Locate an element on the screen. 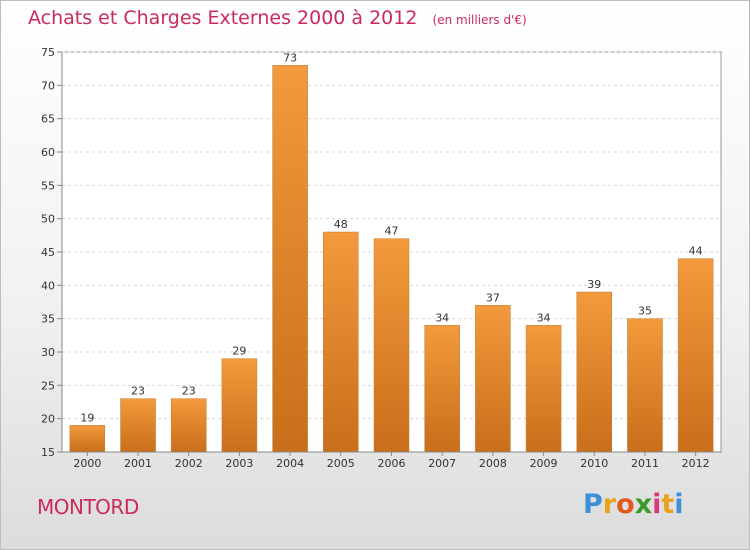 The height and width of the screenshot is (550, 750). y-tick-label: 60 is located at coordinates (48, 152).